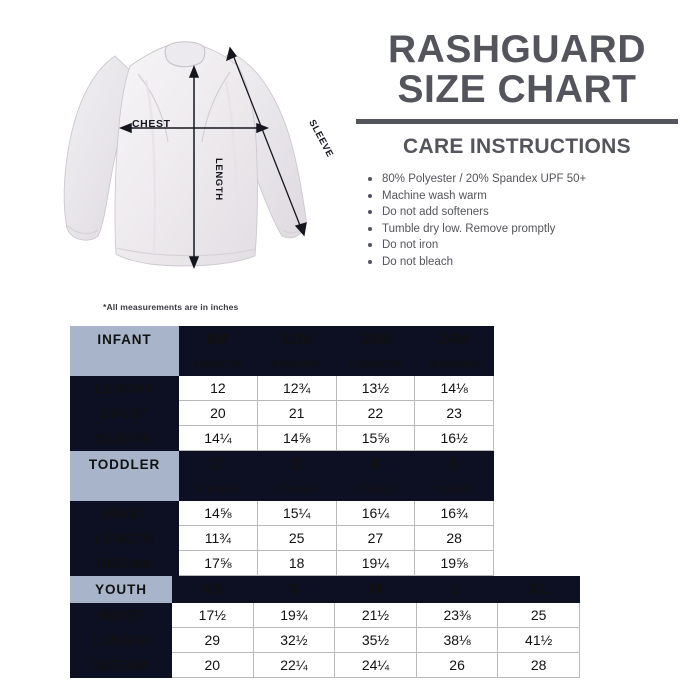 This screenshot has width=700, height=700. Describe the element at coordinates (151, 124) in the screenshot. I see `chest-label: CHEST` at that location.